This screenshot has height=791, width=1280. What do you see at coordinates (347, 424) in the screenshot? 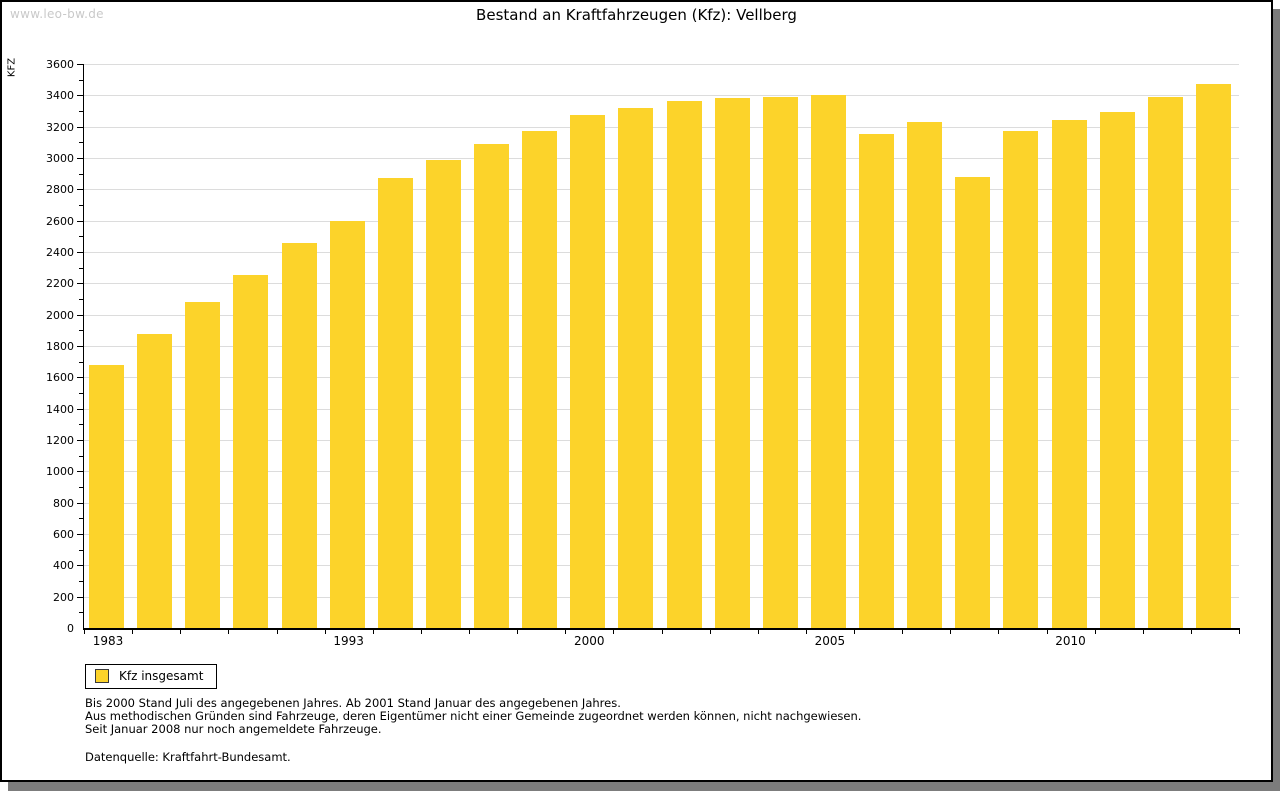
I see `bar-1993` at bounding box center [347, 424].